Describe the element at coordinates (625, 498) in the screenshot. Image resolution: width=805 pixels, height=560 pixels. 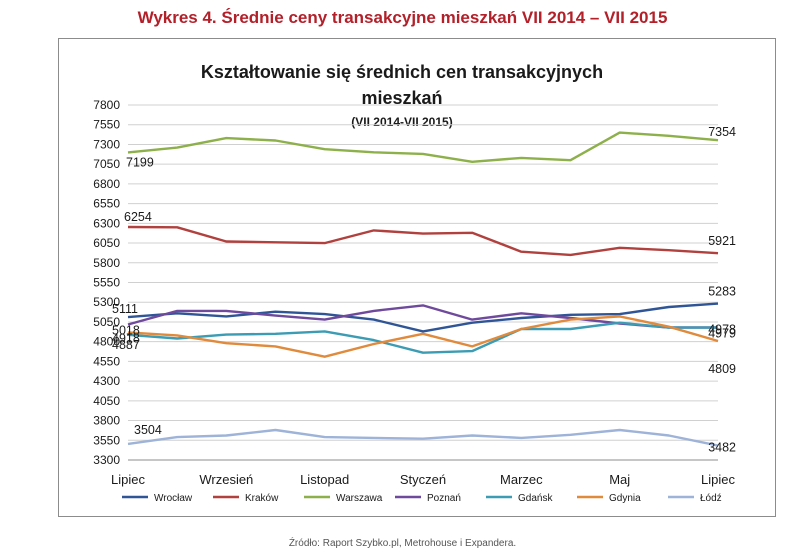
I see `legend-entry: Gdynia` at that location.